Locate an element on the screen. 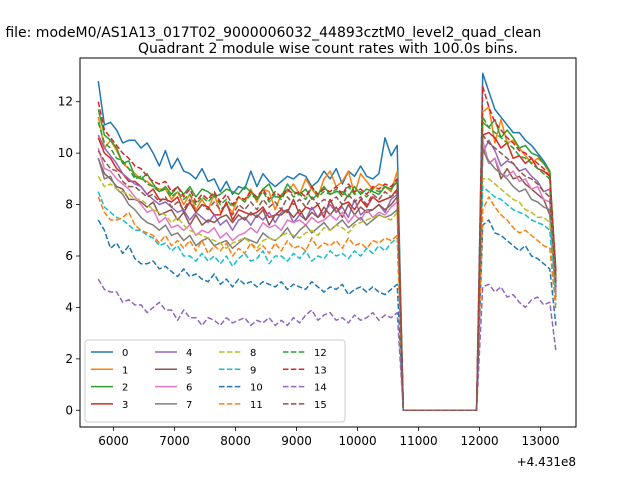  y-tick-label: 10 is located at coordinates (65, 153).